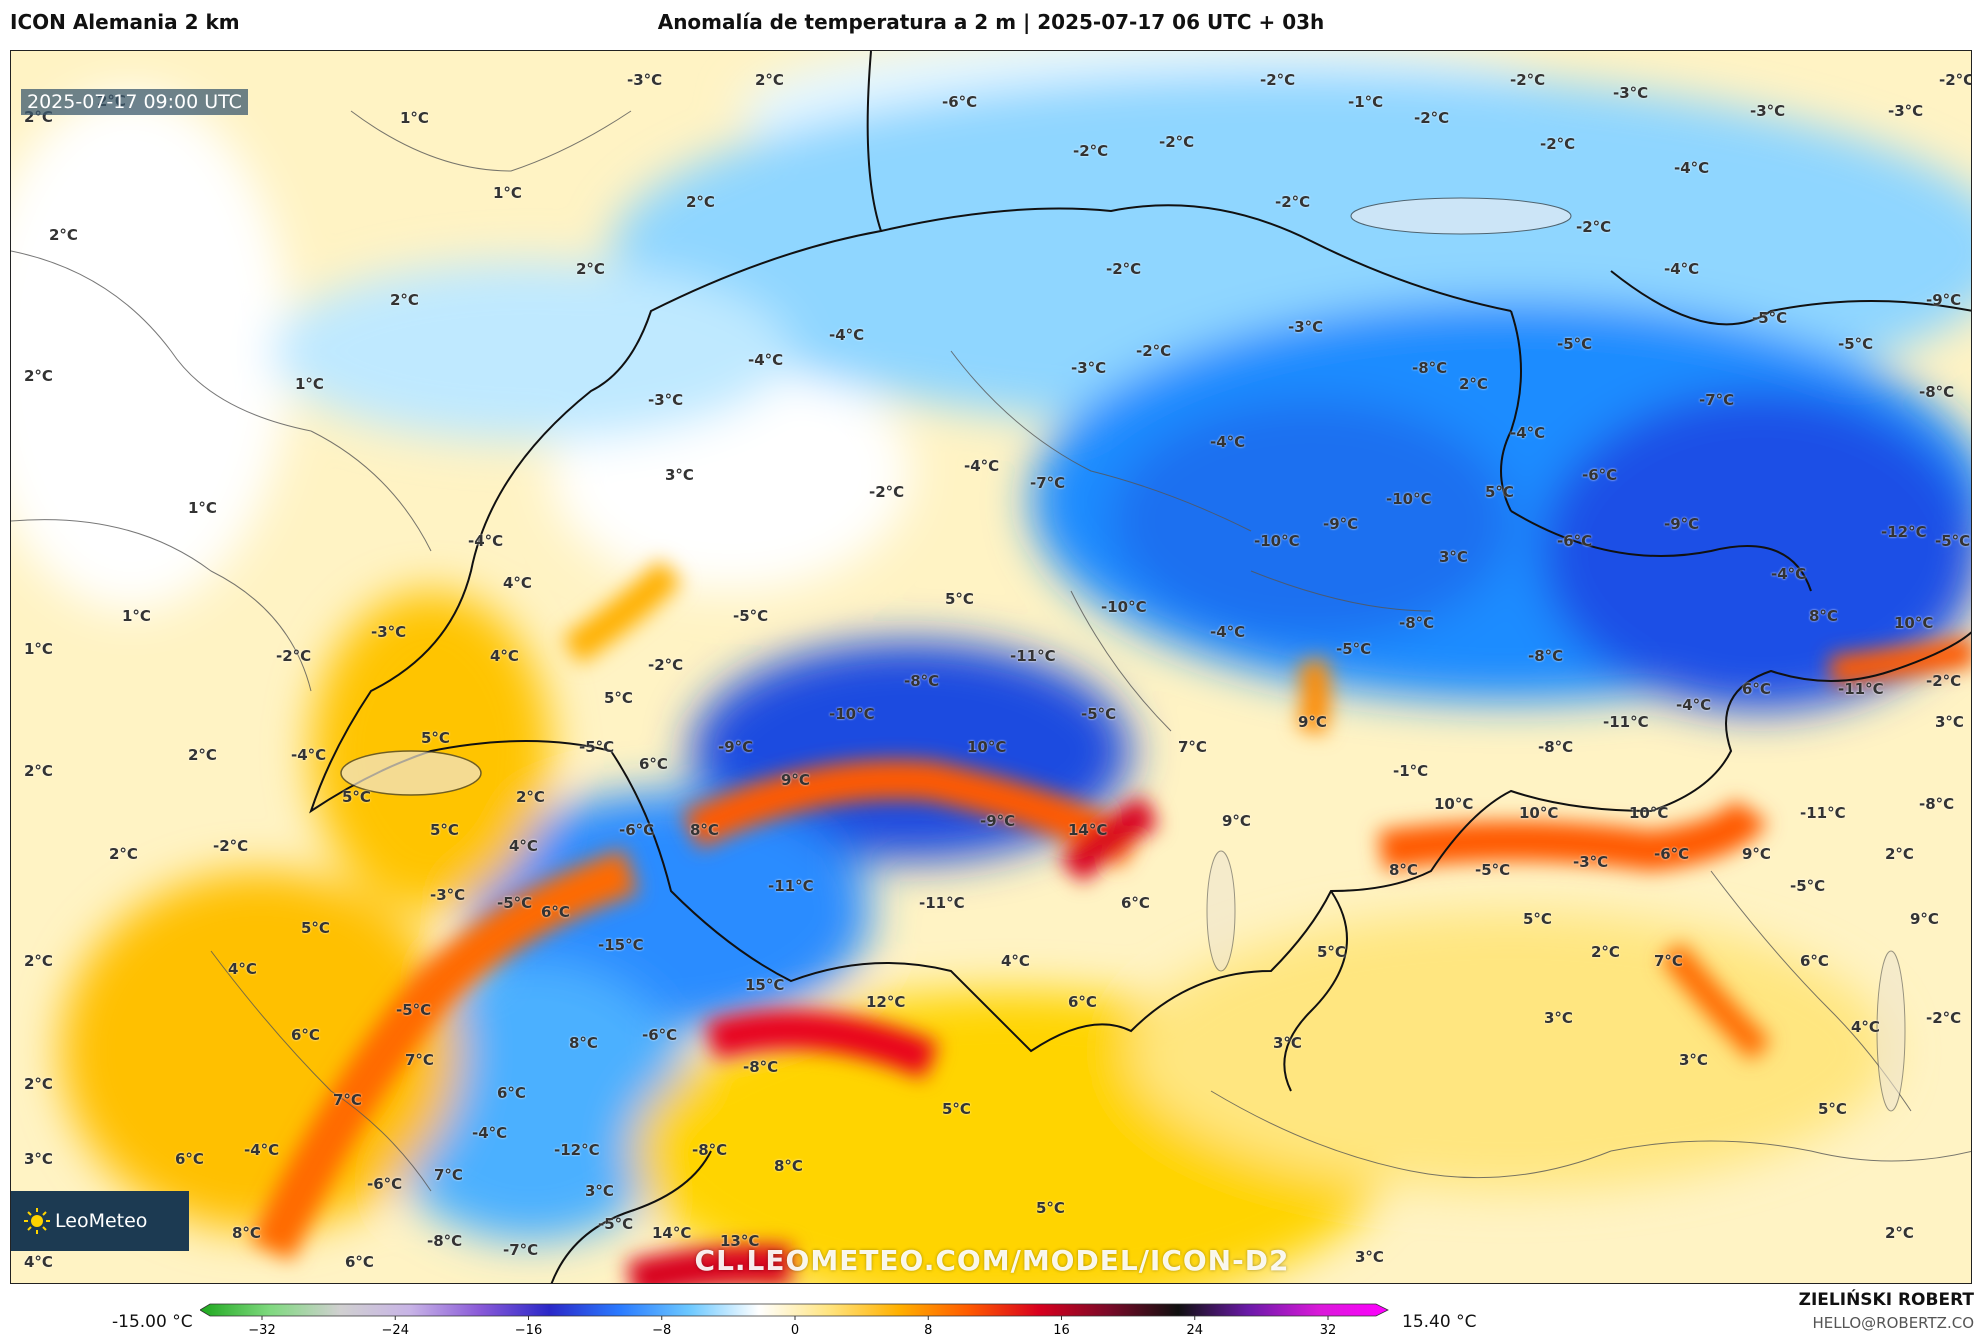  What do you see at coordinates (661, 1330) in the screenshot?
I see `colorbar-tick-label: −8` at bounding box center [661, 1330].